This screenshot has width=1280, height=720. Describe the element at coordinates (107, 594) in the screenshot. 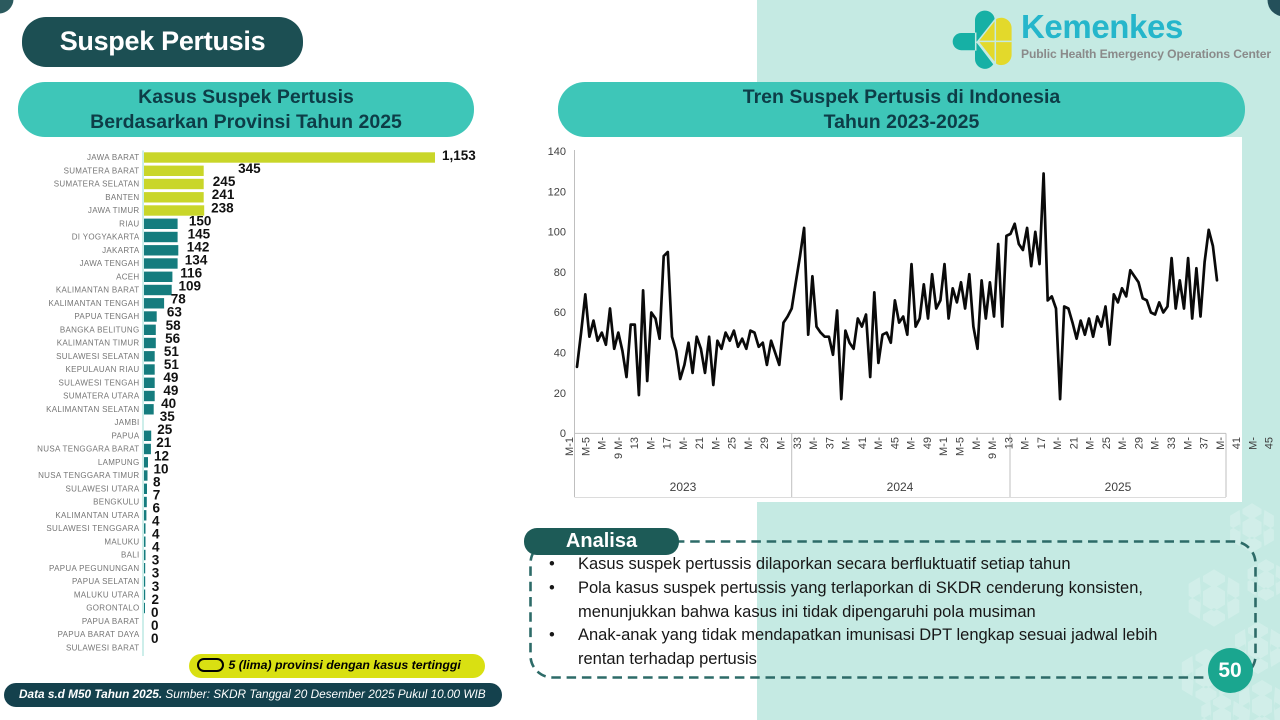

I see `svg-text: MALUKU UTARA` at that location.